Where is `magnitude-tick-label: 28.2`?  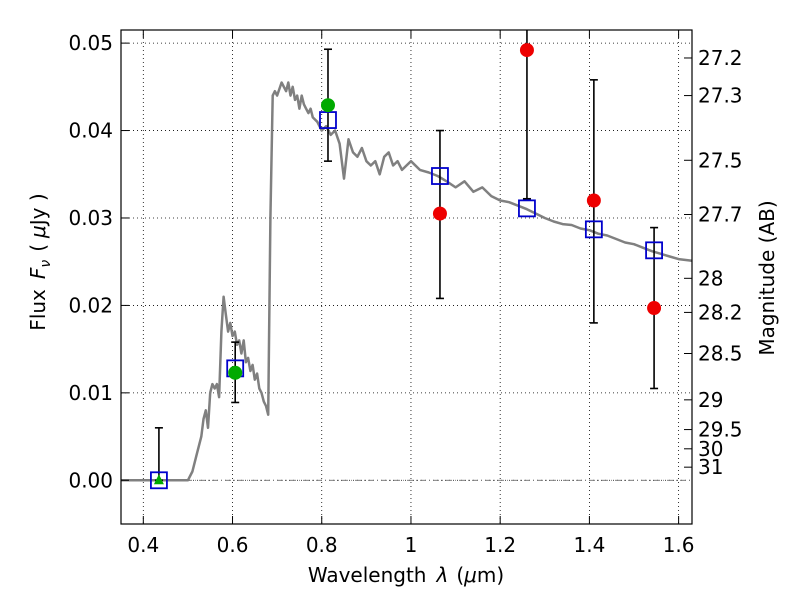
magnitude-tick-label: 28.2 is located at coordinates (720, 312).